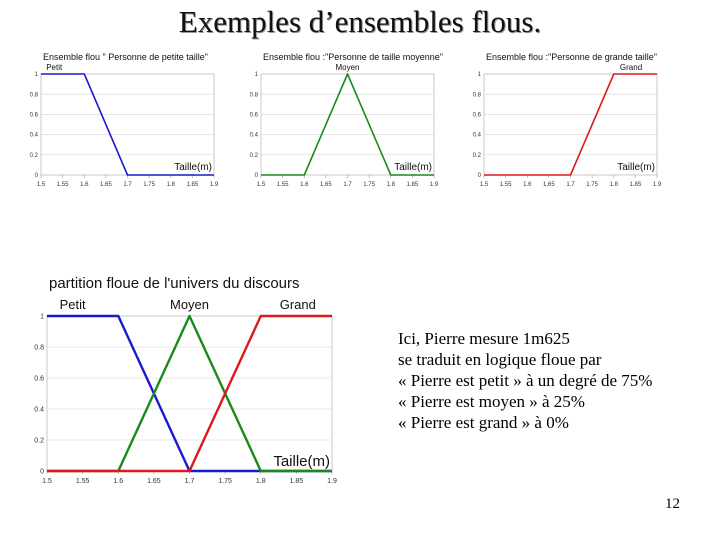 This screenshot has width=720, height=540. What do you see at coordinates (174, 283) in the screenshot?
I see `chart-title: partition floue de l'univers du discours` at bounding box center [174, 283].